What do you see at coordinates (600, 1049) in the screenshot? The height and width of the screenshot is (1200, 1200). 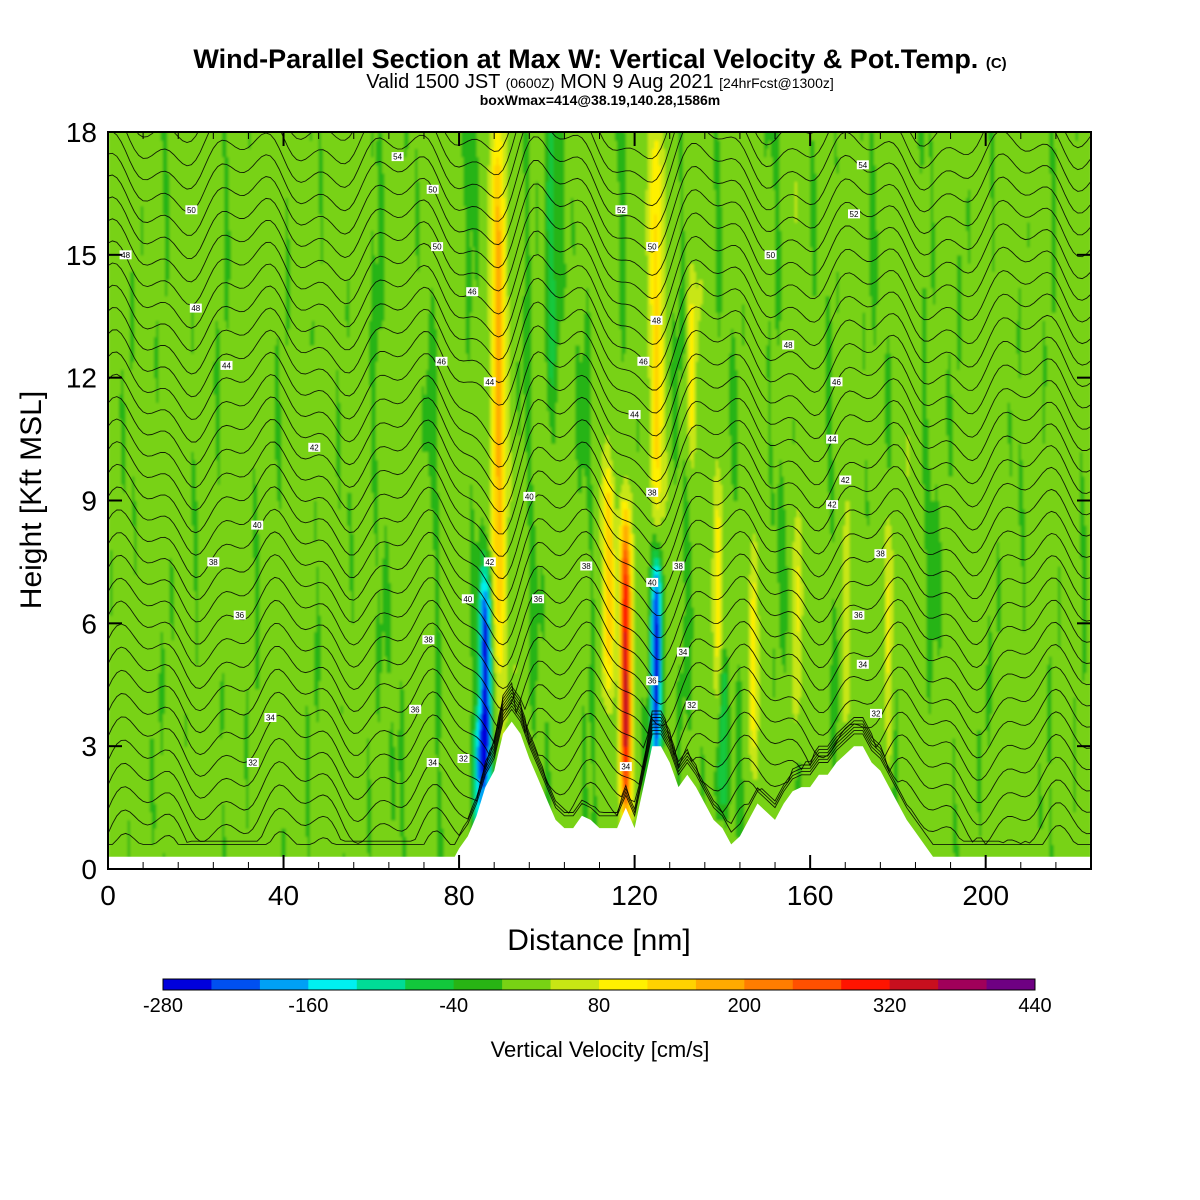 I see `colorbar-title: Vertical Velocity [cm/s]` at bounding box center [600, 1049].